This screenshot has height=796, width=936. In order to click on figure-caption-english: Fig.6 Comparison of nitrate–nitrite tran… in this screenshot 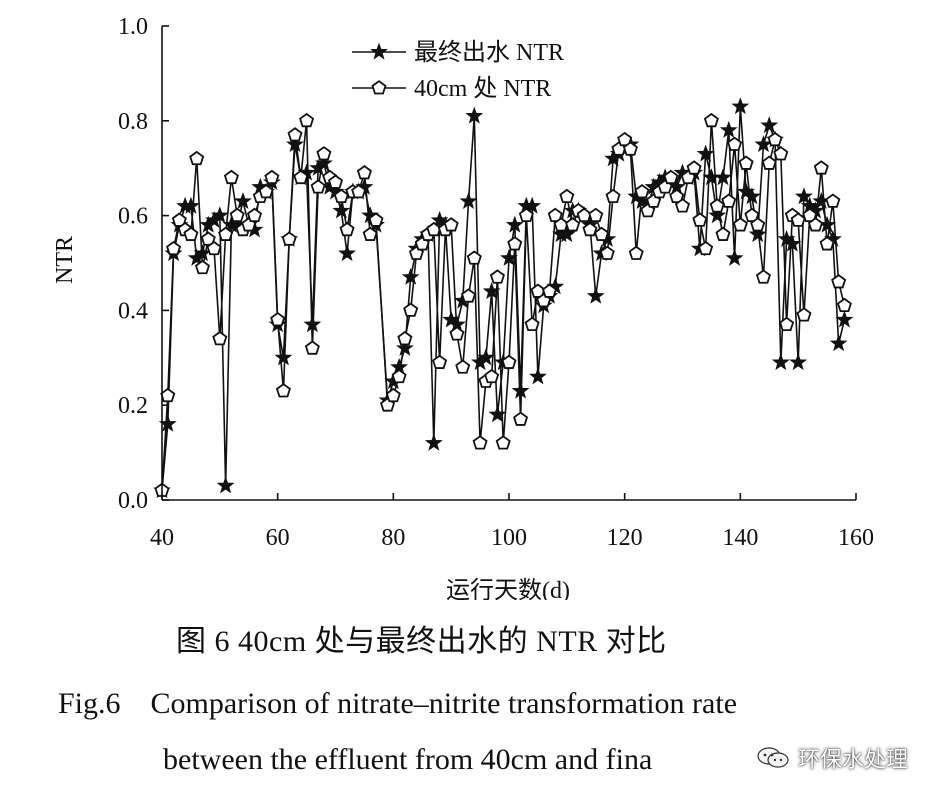, I will do `click(398, 731)`.